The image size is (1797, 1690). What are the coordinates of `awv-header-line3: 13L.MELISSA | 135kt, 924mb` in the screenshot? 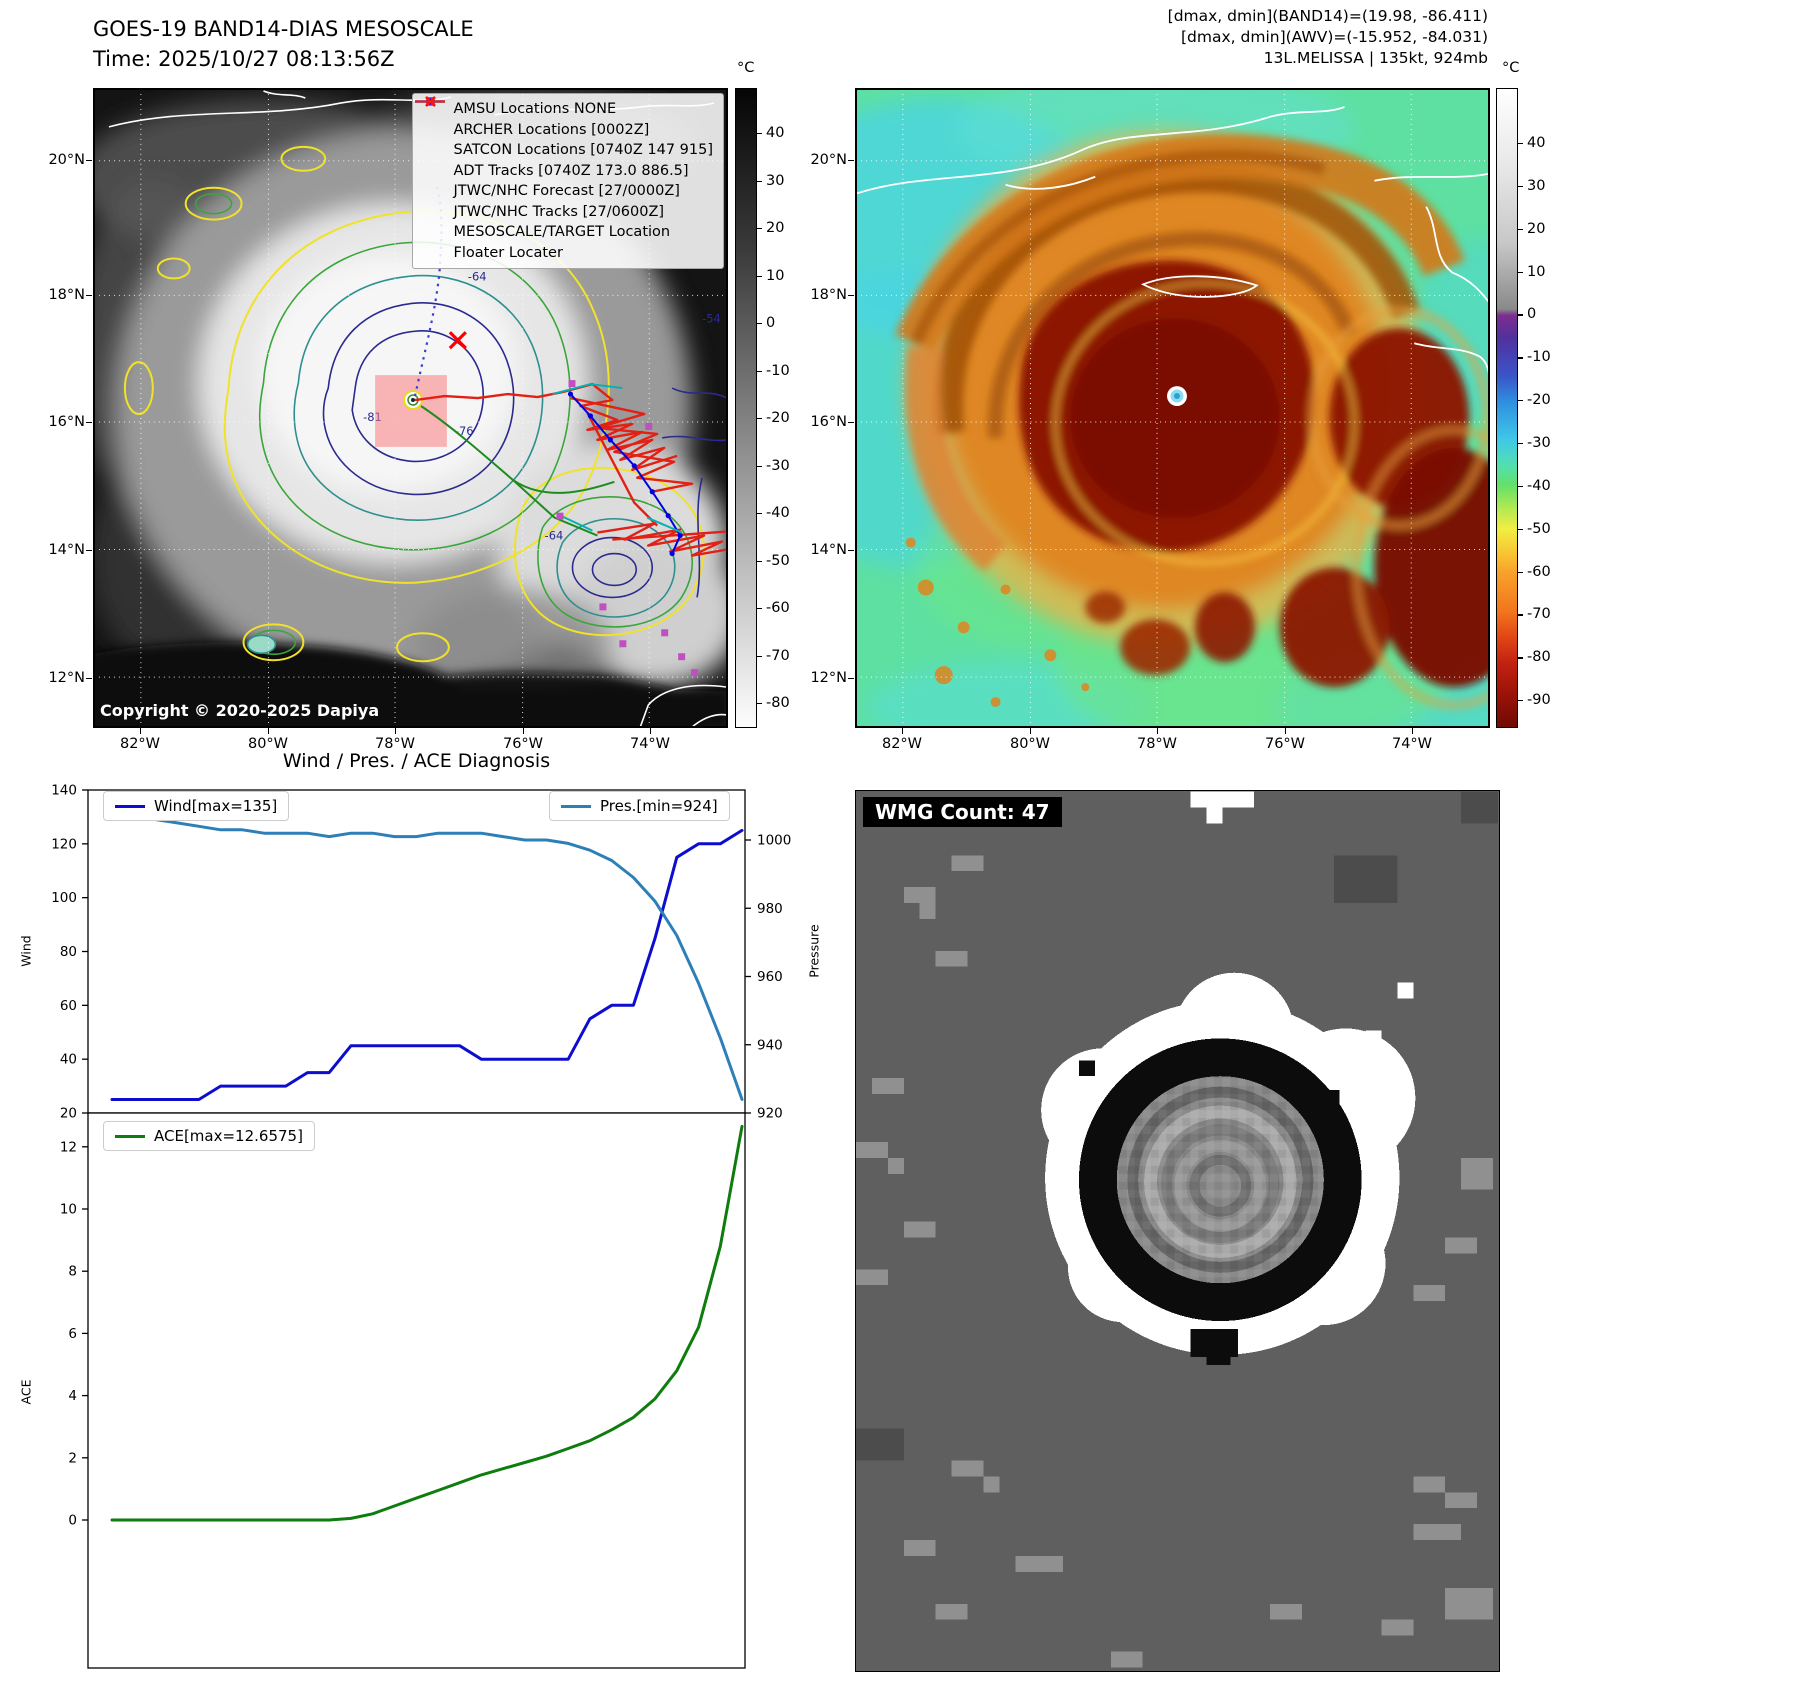 It's located at (1375, 58).